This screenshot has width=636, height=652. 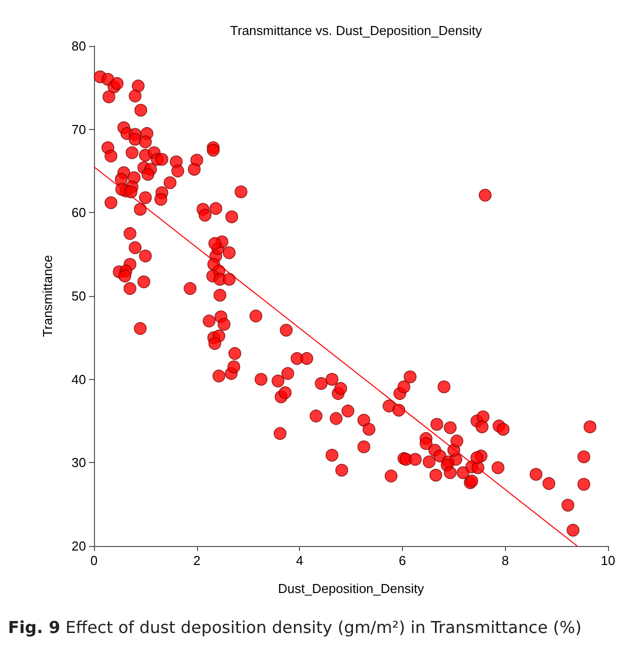 What do you see at coordinates (402, 560) in the screenshot?
I see `x-tick-label: 6` at bounding box center [402, 560].